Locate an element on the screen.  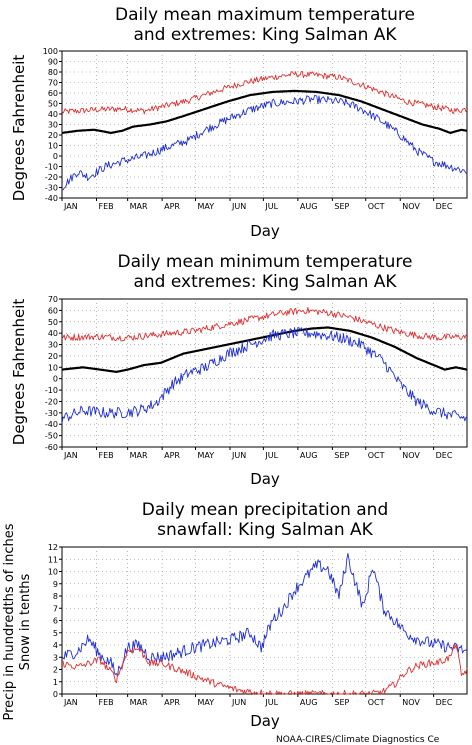
y-tick-label: 1 is located at coordinates (55, 682).